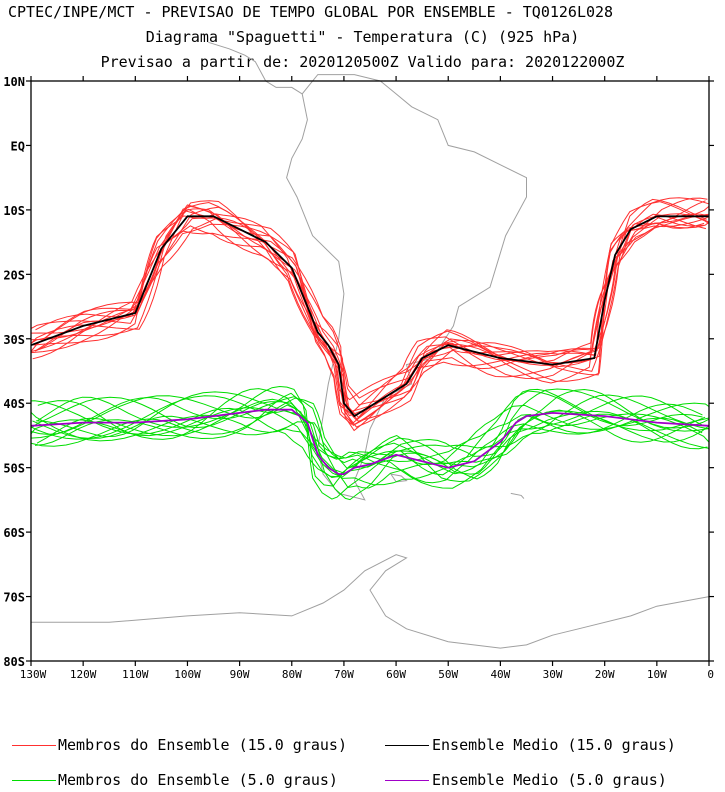  Describe the element at coordinates (549, 780) in the screenshot. I see `legend-label-mean-5: Ensemble Medio (5.0 graus)` at that location.